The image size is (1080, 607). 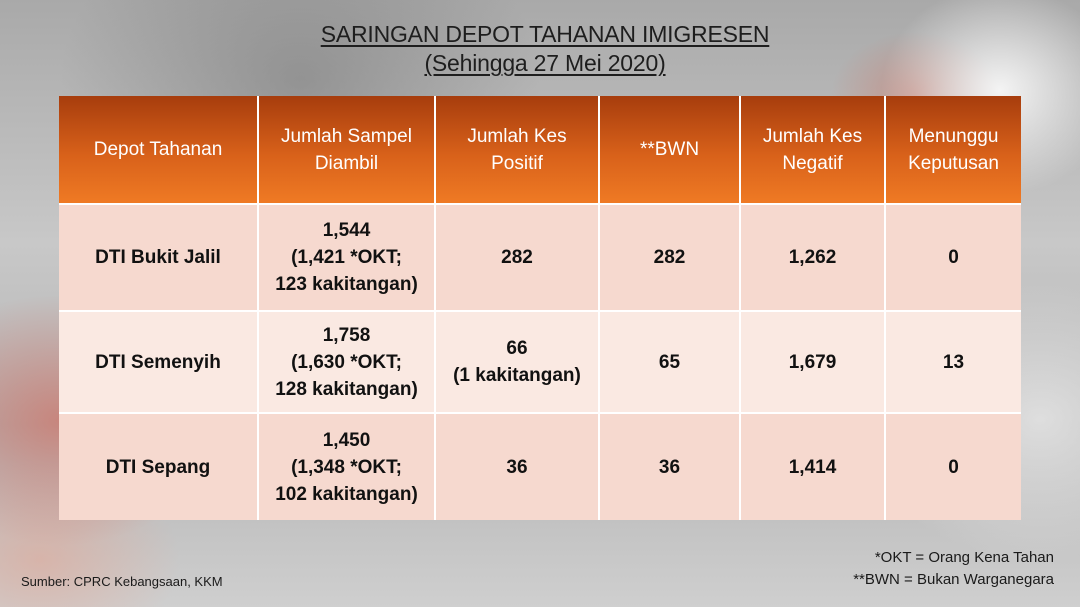 I want to click on cell-depot: DTI Bukit Jalil, so click(x=158, y=257).